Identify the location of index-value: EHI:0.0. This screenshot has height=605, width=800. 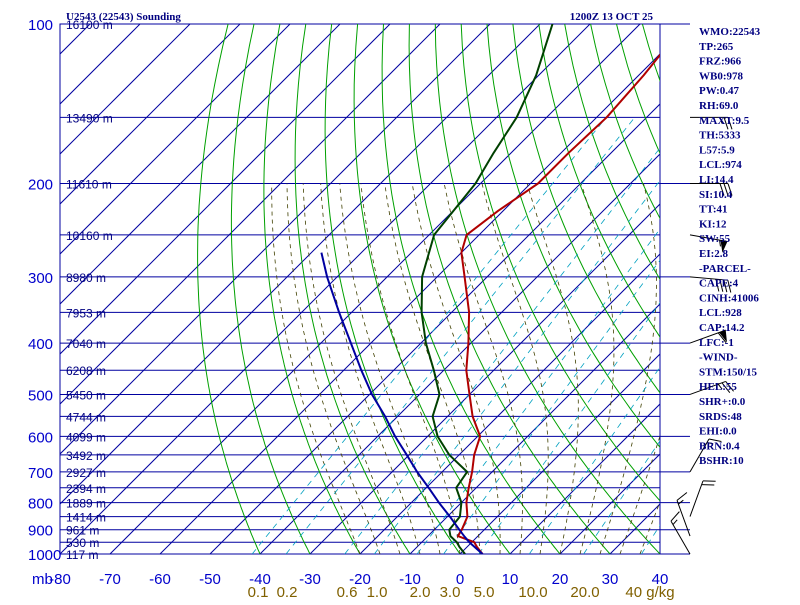
(718, 432).